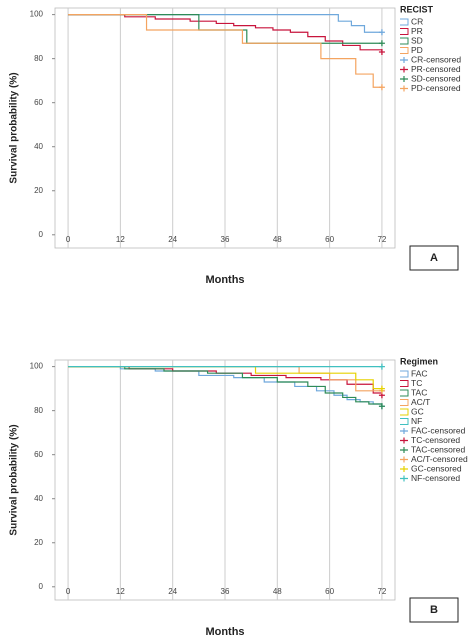 This screenshot has width=474, height=640. I want to click on legend-label: TC, so click(416, 383).